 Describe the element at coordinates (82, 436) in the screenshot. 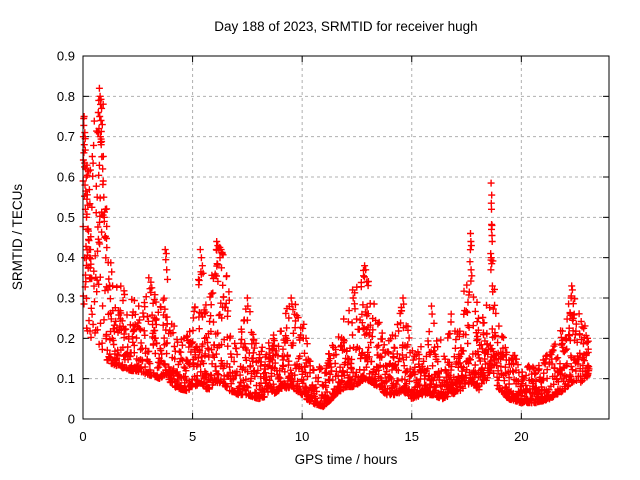

I see `x-tick-label: 0` at that location.